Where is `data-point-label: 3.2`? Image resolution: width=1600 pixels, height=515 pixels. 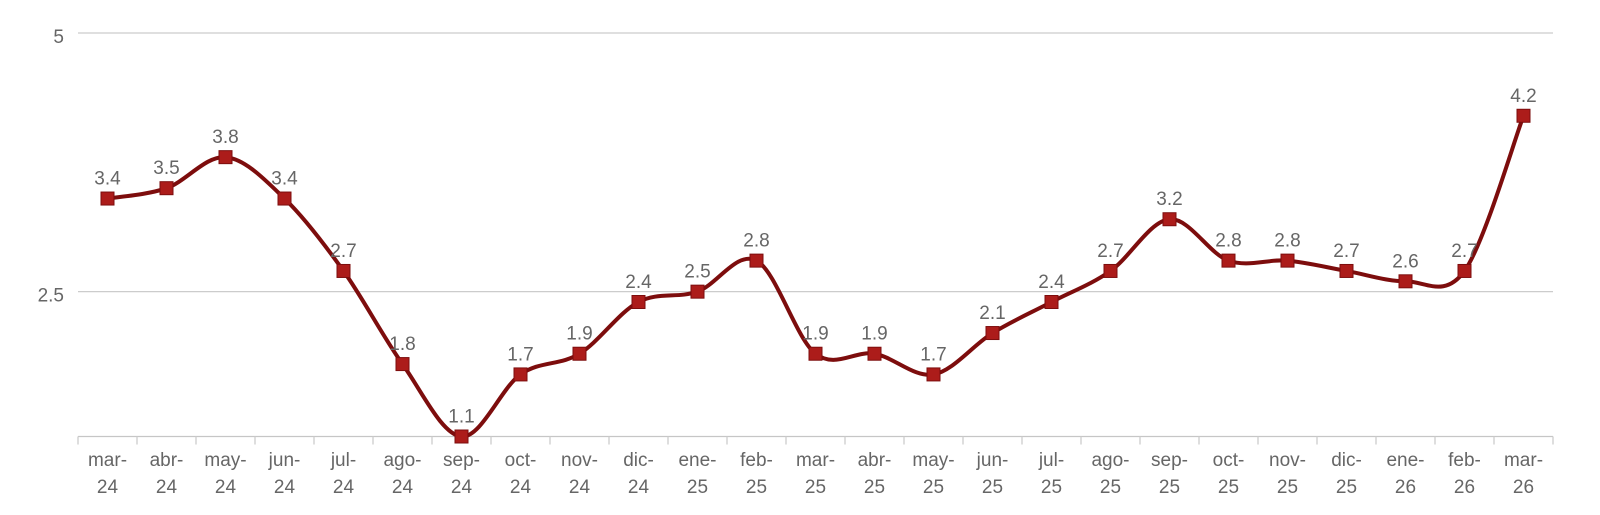
data-point-label: 3.2 is located at coordinates (1169, 199).